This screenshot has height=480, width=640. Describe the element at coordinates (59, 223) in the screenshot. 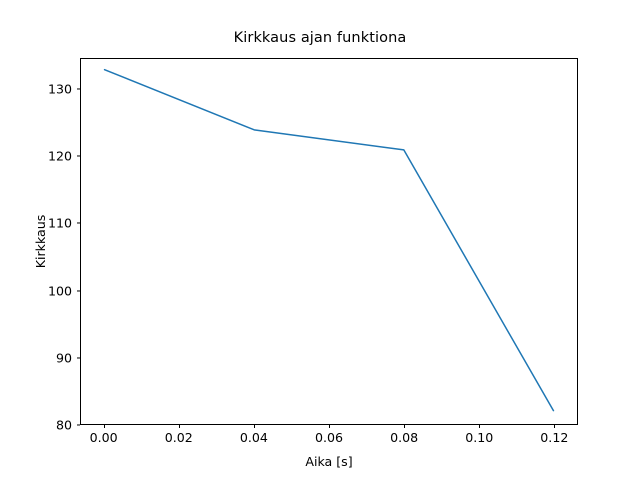

I see `y-tick-label: 110` at that location.